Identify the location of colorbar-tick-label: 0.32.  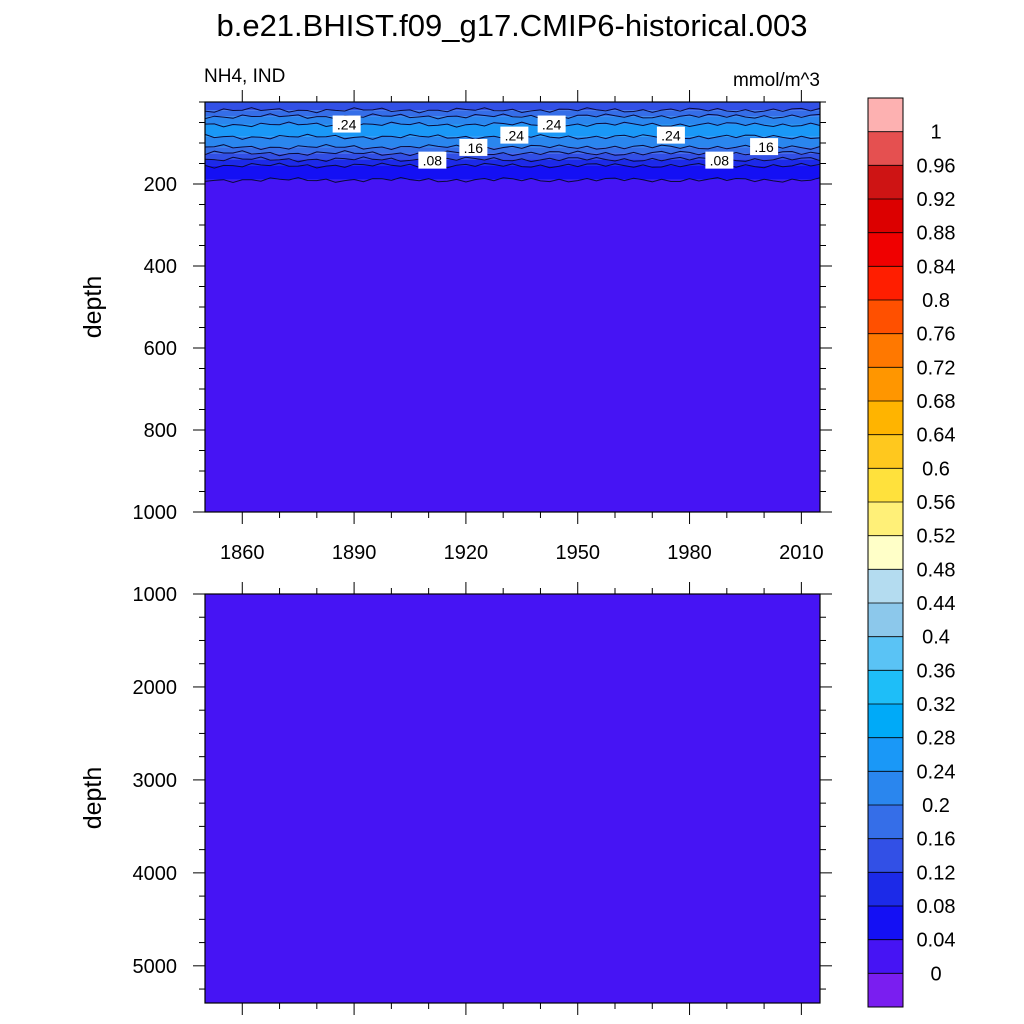
(936, 705).